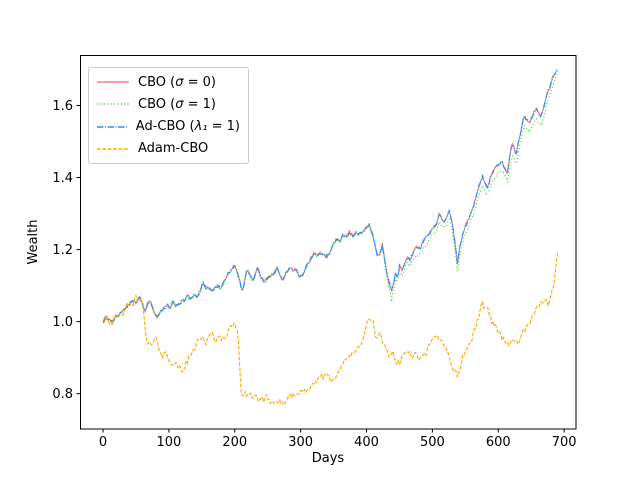 This screenshot has height=480, width=640. What do you see at coordinates (169, 442) in the screenshot?
I see `x-tick-label: 100` at bounding box center [169, 442].